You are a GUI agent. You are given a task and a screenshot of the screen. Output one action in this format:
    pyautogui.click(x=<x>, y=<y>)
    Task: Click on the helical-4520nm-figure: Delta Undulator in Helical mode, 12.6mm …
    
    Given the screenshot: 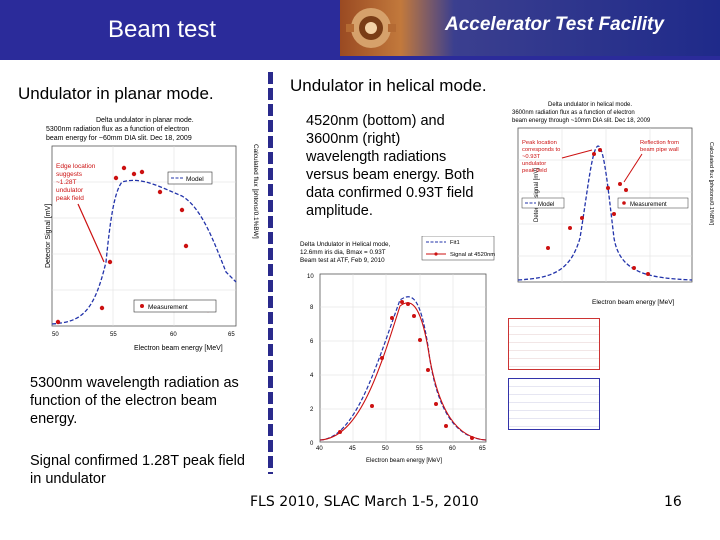 What is the action you would take?
    pyautogui.click(x=398, y=351)
    